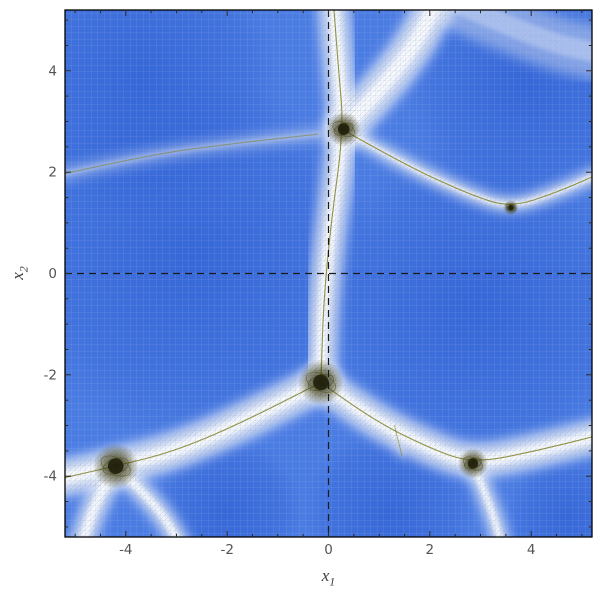 The image size is (600, 602). What do you see at coordinates (50, 375) in the screenshot?
I see `y-tick-label: -2` at bounding box center [50, 375].